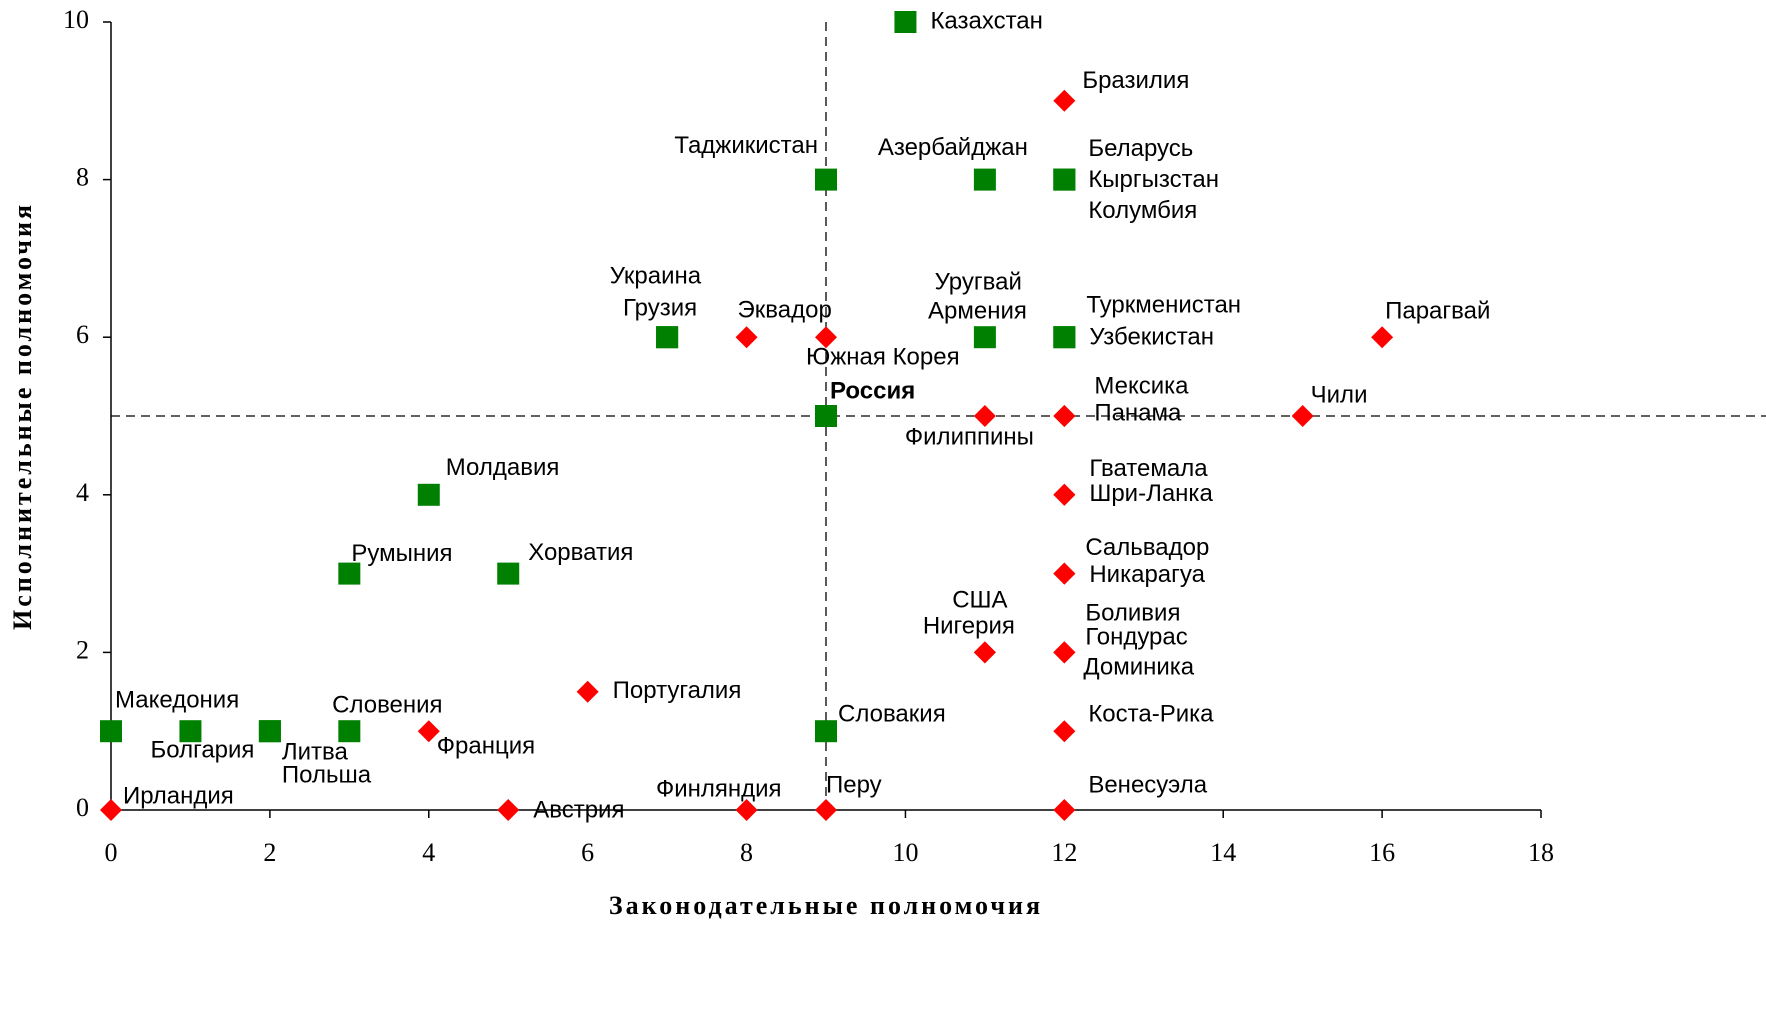  I want to click on y-tick-label: 8, so click(82, 177).